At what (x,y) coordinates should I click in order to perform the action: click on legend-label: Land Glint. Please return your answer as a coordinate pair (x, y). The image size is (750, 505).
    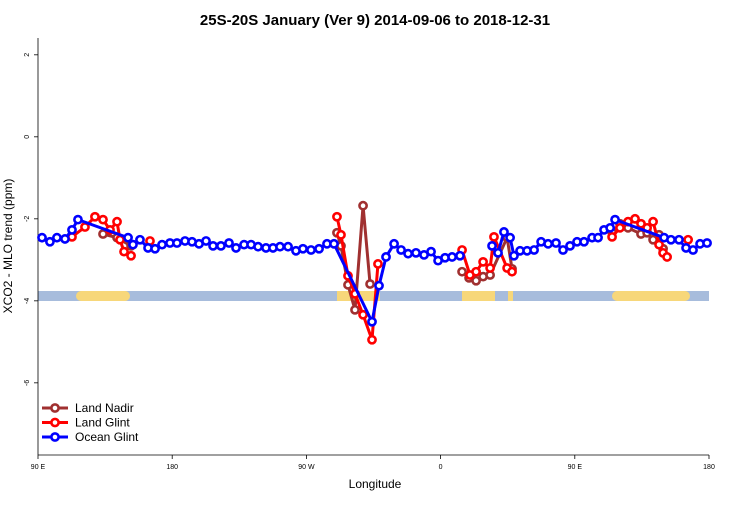
    Looking at the image, I should click on (102, 423).